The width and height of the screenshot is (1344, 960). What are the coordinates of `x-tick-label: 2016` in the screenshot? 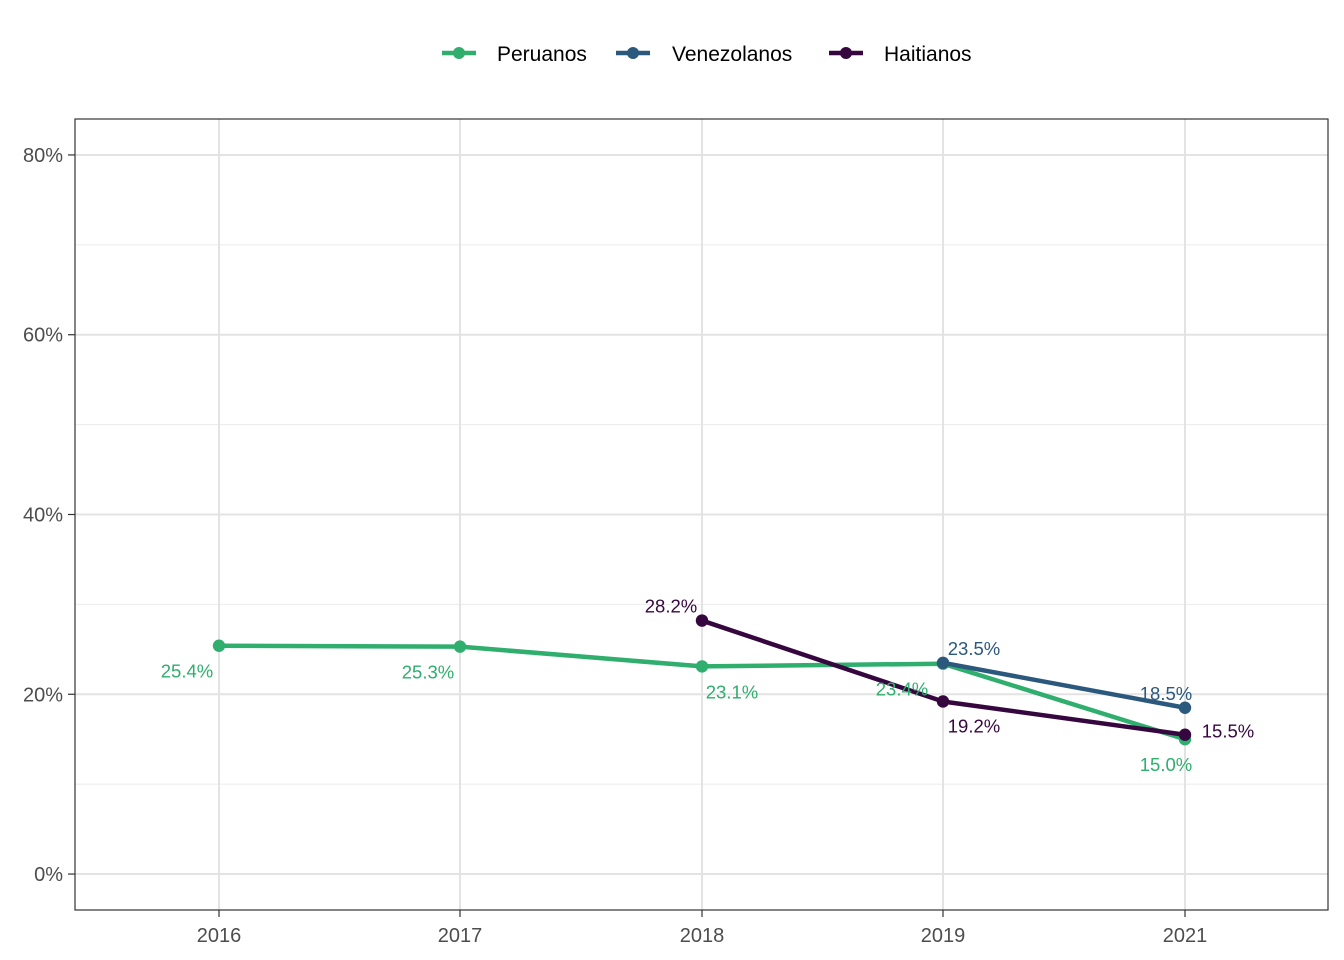 It's located at (219, 936).